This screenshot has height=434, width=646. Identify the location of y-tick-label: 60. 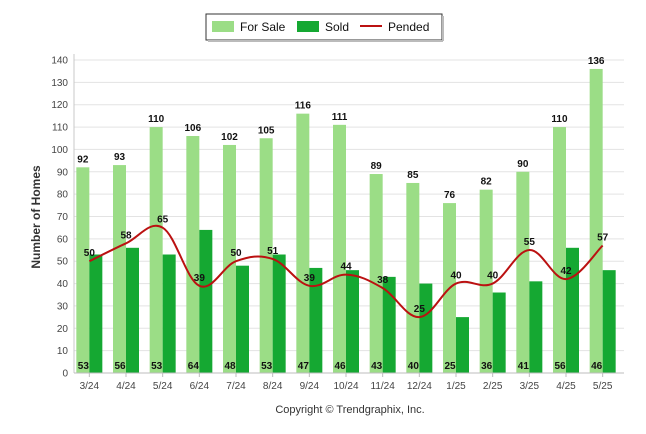
(63, 239).